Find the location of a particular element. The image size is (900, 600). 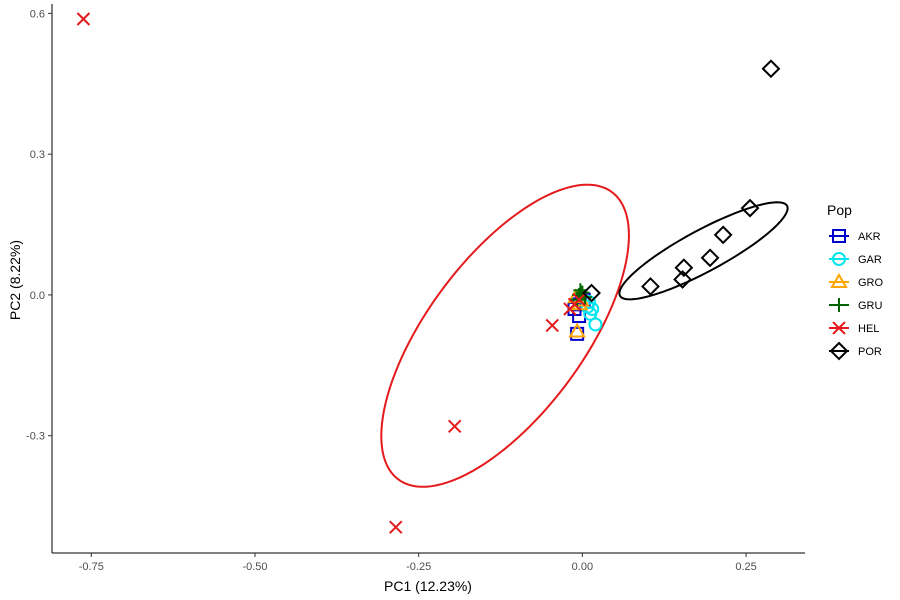

x-tick-label: 0.00 is located at coordinates (582, 567).